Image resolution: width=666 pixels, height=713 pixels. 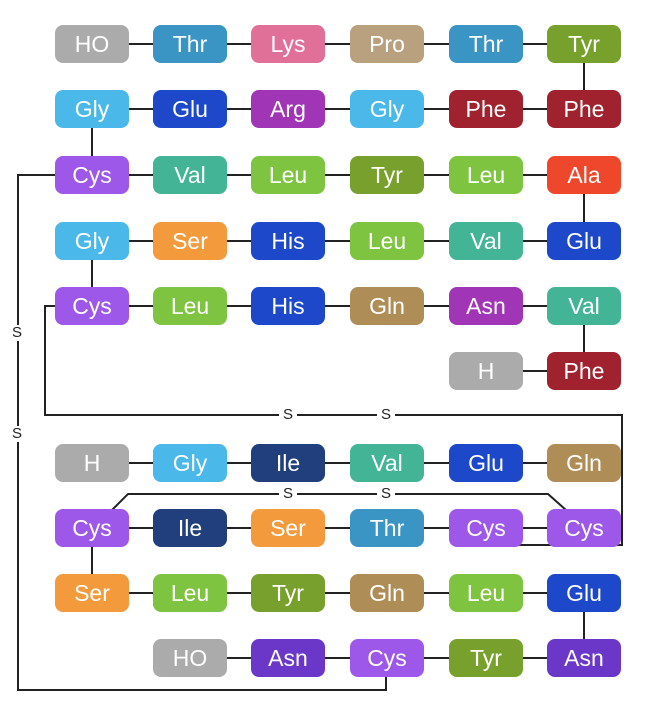 I want to click on residue-ala: Ala, so click(x=584, y=175).